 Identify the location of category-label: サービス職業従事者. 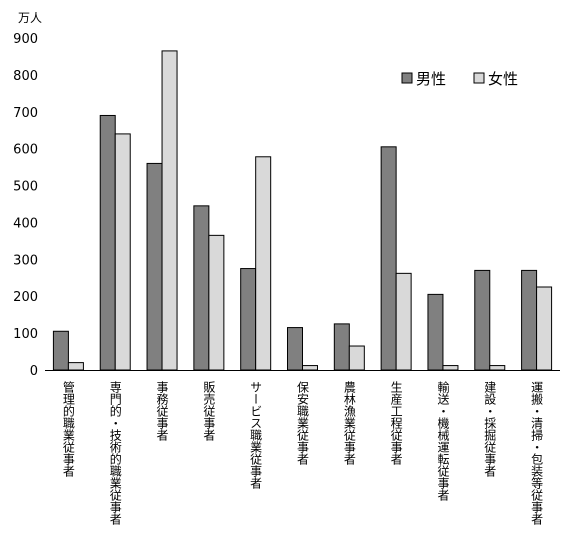
(256, 435).